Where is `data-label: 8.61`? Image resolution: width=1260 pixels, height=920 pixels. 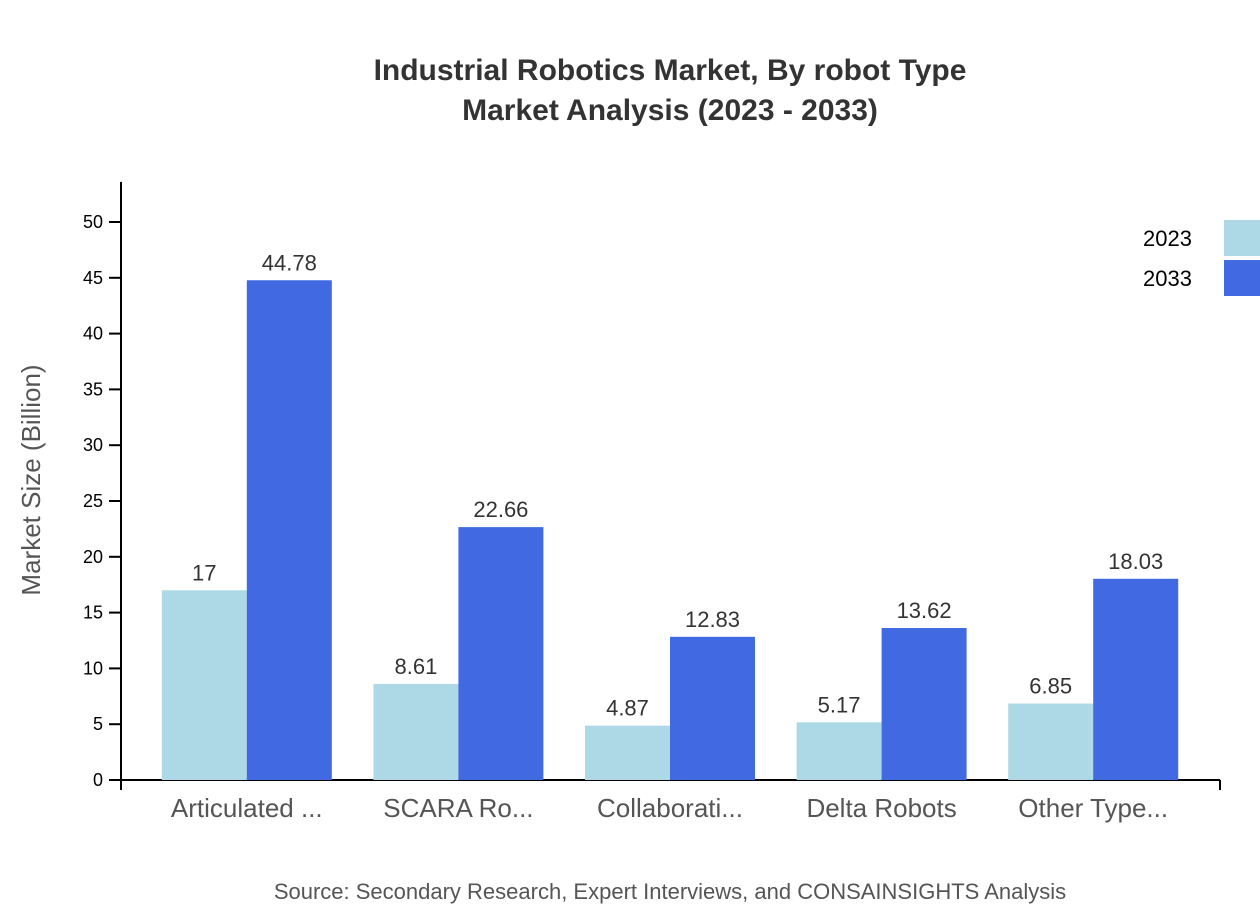 data-label: 8.61 is located at coordinates (415, 666).